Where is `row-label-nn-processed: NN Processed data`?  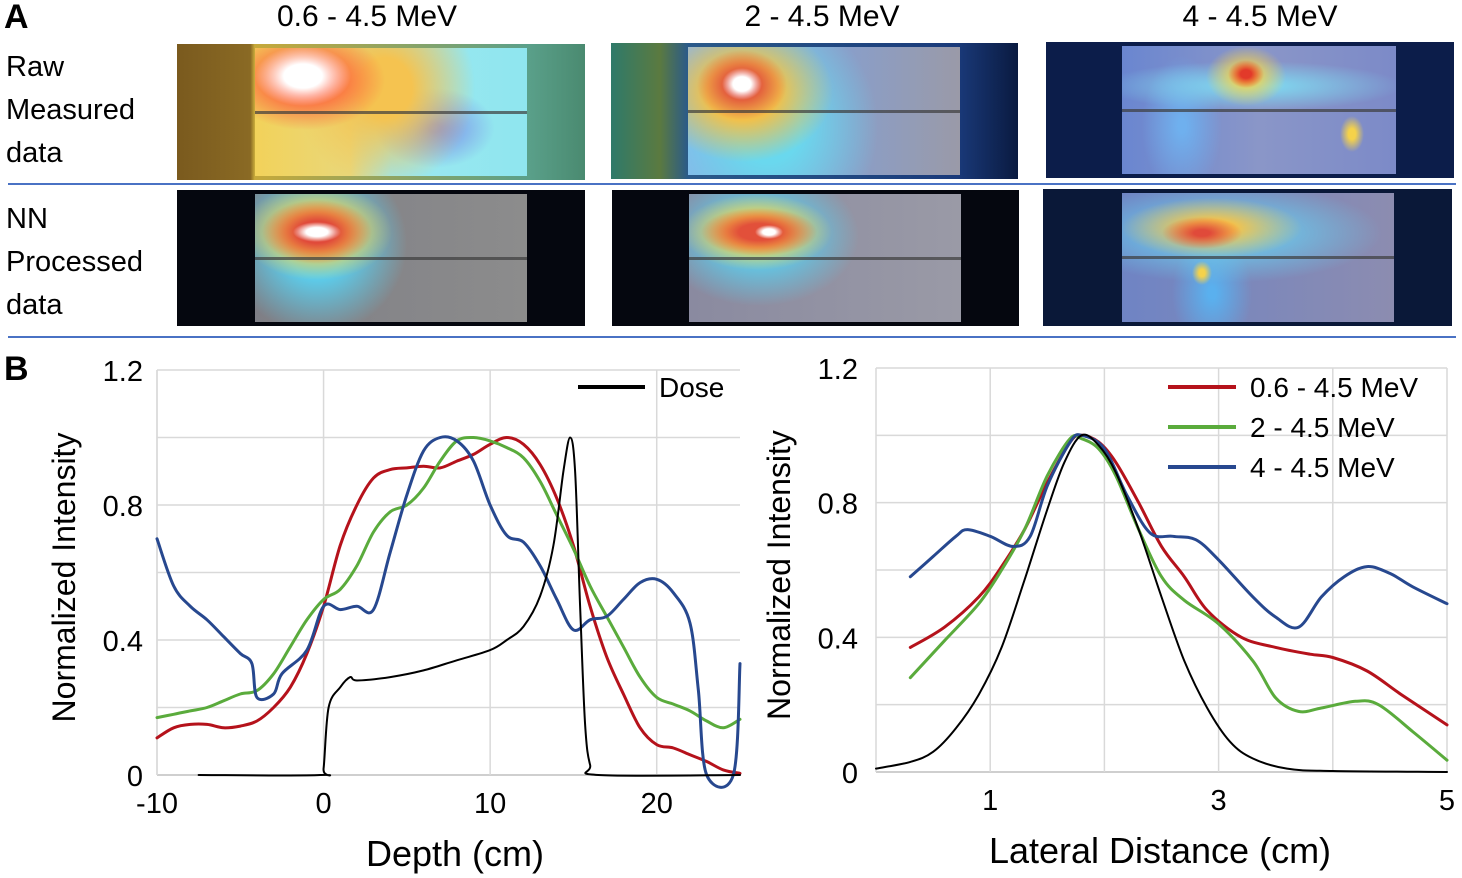
row-label-nn-processed: NN Processed data is located at coordinates (74, 262).